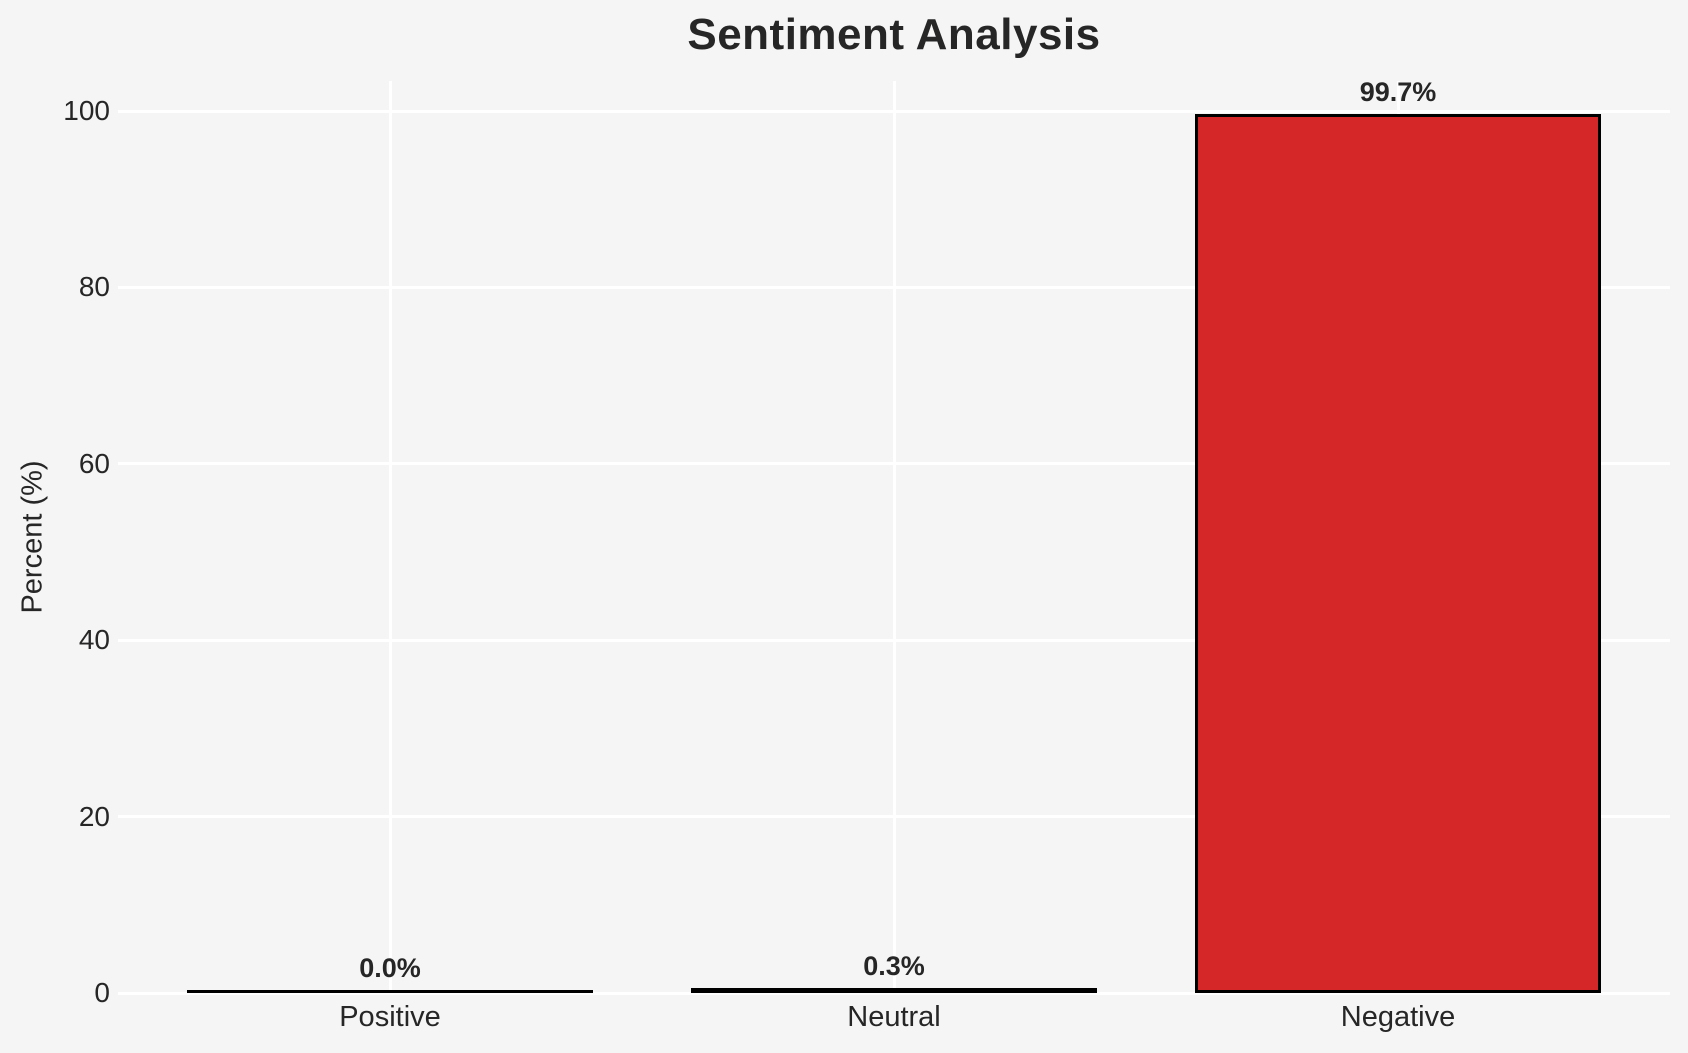  Describe the element at coordinates (32, 537) in the screenshot. I see `y-axis-label: Percent (%)` at that location.